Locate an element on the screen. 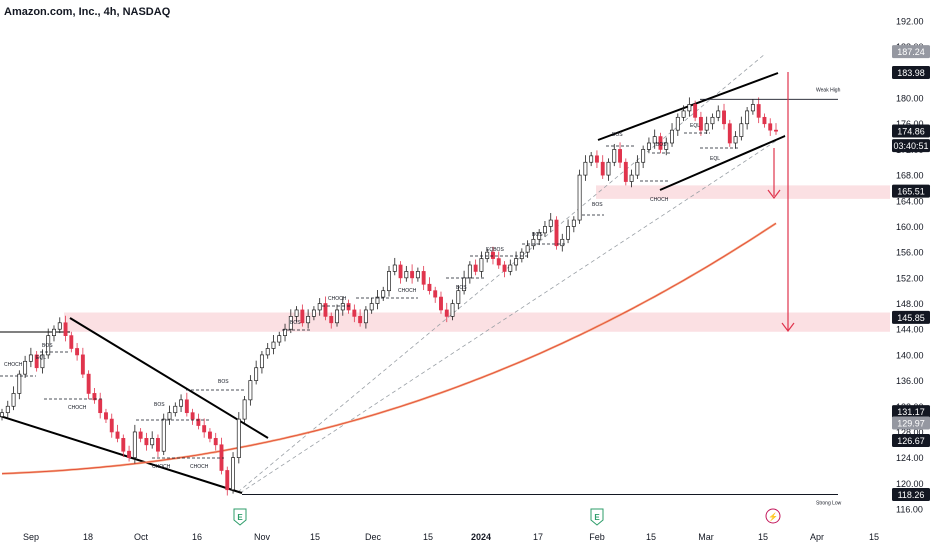 The width and height of the screenshot is (932, 550). price-badge: 174.86 is located at coordinates (911, 131).